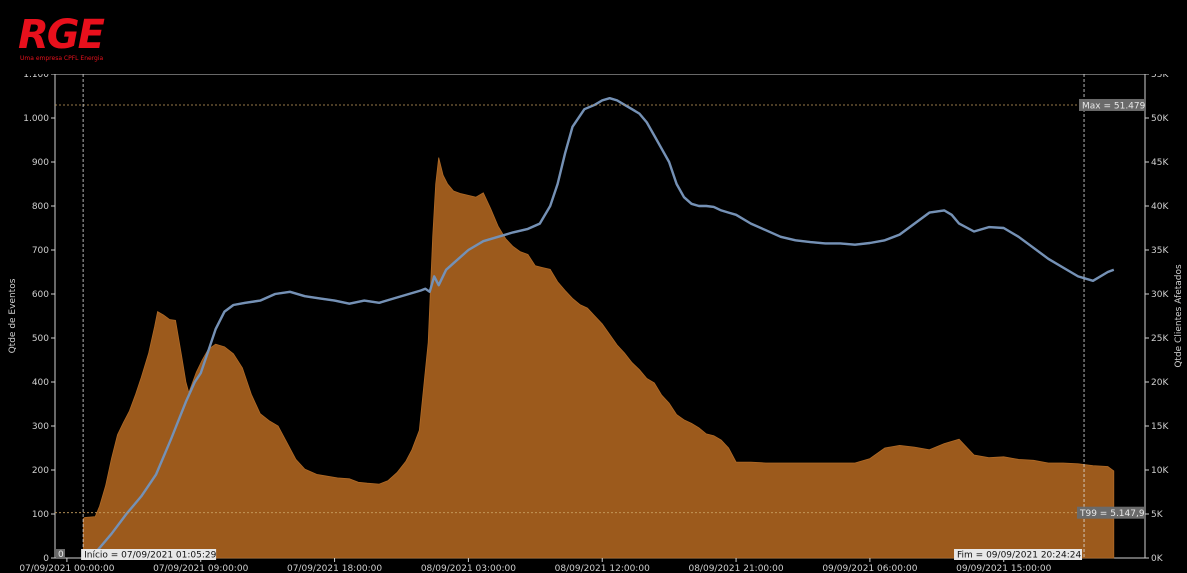 This screenshot has height=573, width=1187. What do you see at coordinates (40, 251) in the screenshot?
I see `left-tick-label: 700` at bounding box center [40, 251].